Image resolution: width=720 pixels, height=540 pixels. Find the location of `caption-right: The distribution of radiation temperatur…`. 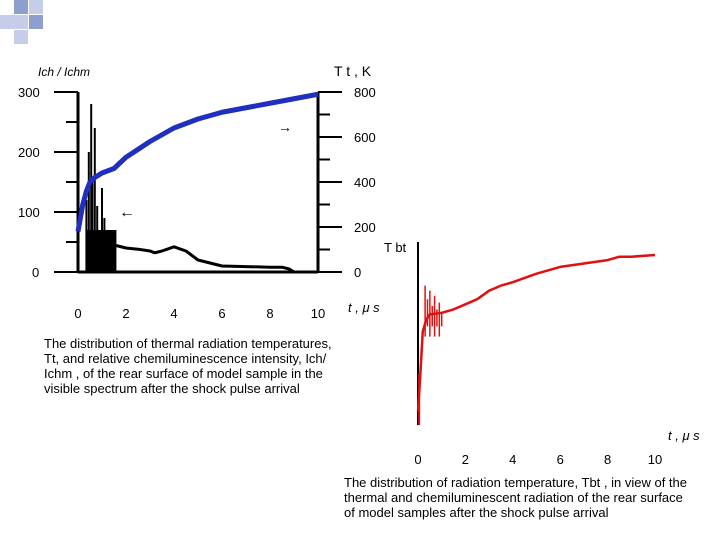

caption-right: The distribution of radiation temperatur… is located at coordinates (515, 497).